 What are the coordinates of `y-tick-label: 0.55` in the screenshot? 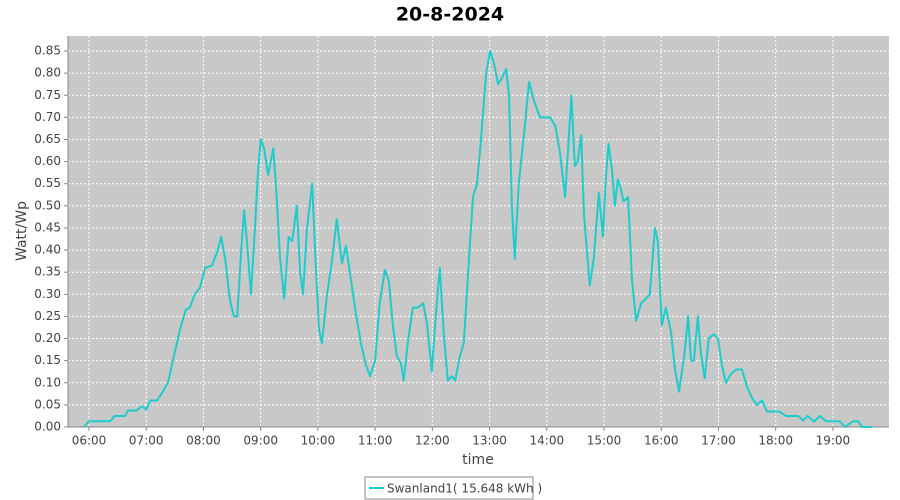 It's located at (47, 183).